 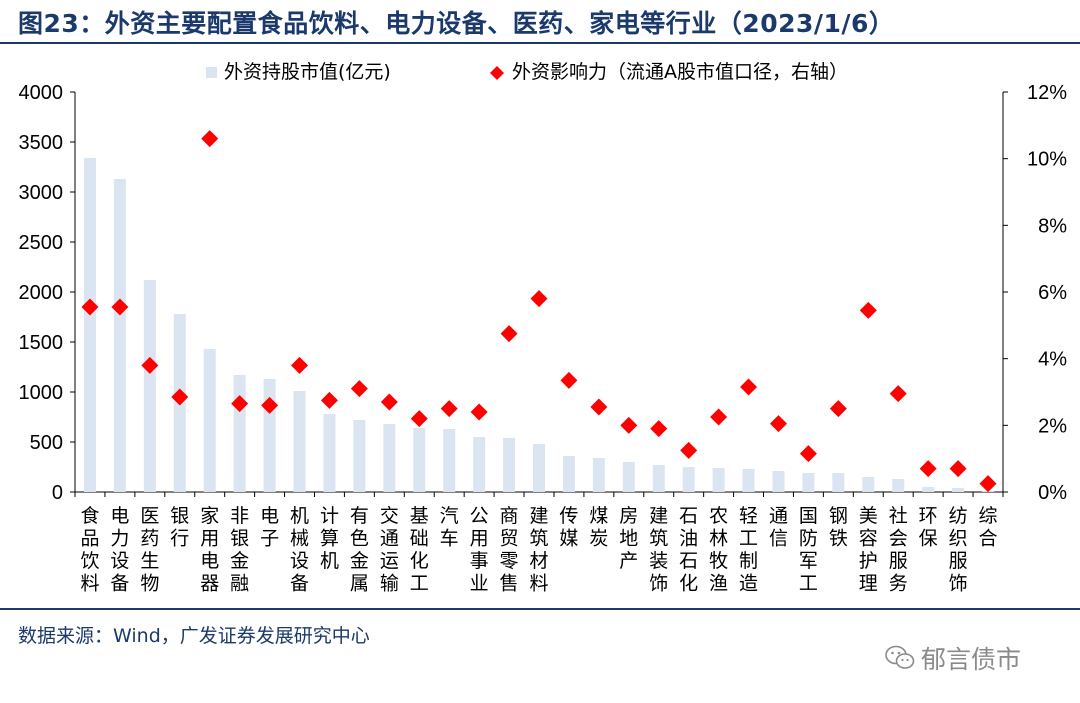 What do you see at coordinates (179, 527) in the screenshot?
I see `x-category-label: 银行` at bounding box center [179, 527].